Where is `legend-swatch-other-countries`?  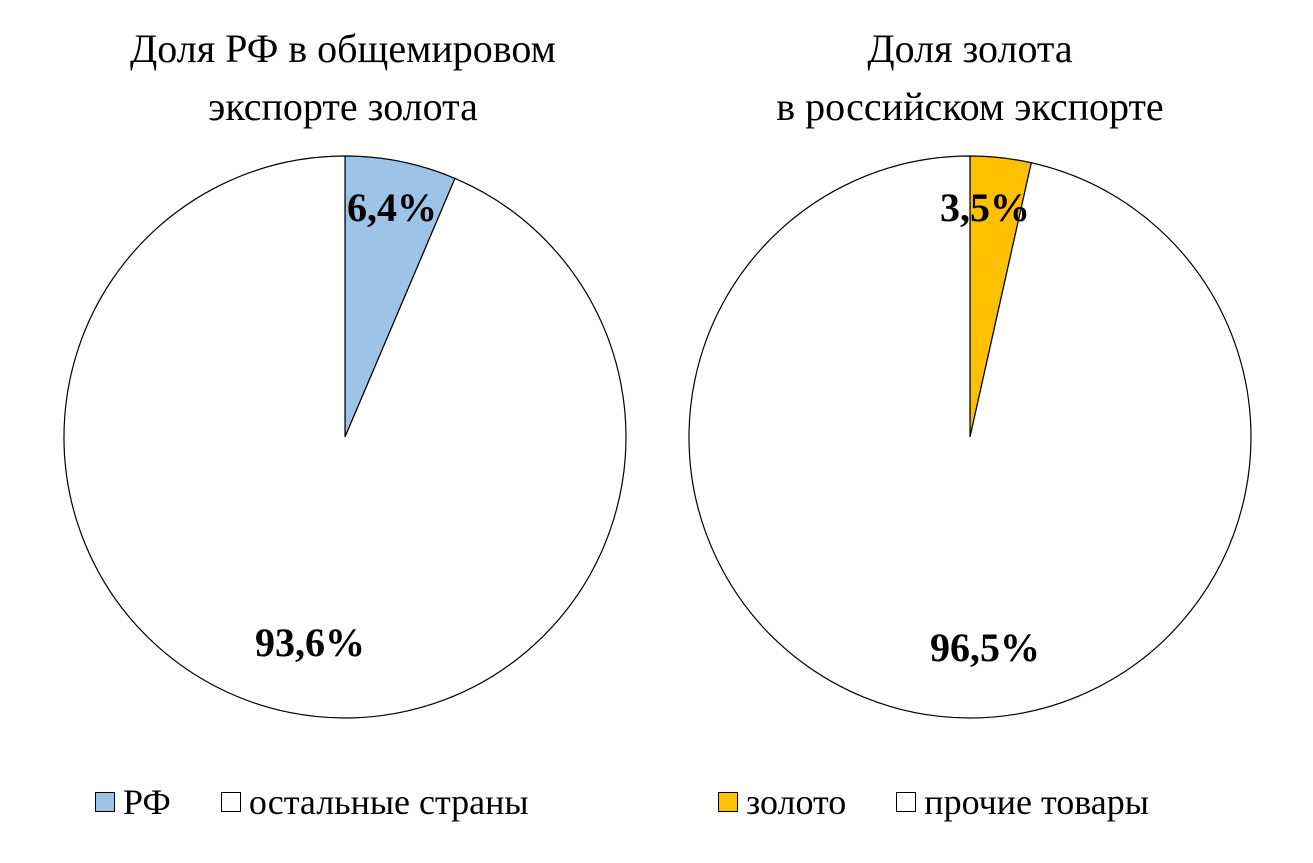
legend-swatch-other-countries is located at coordinates (230, 802).